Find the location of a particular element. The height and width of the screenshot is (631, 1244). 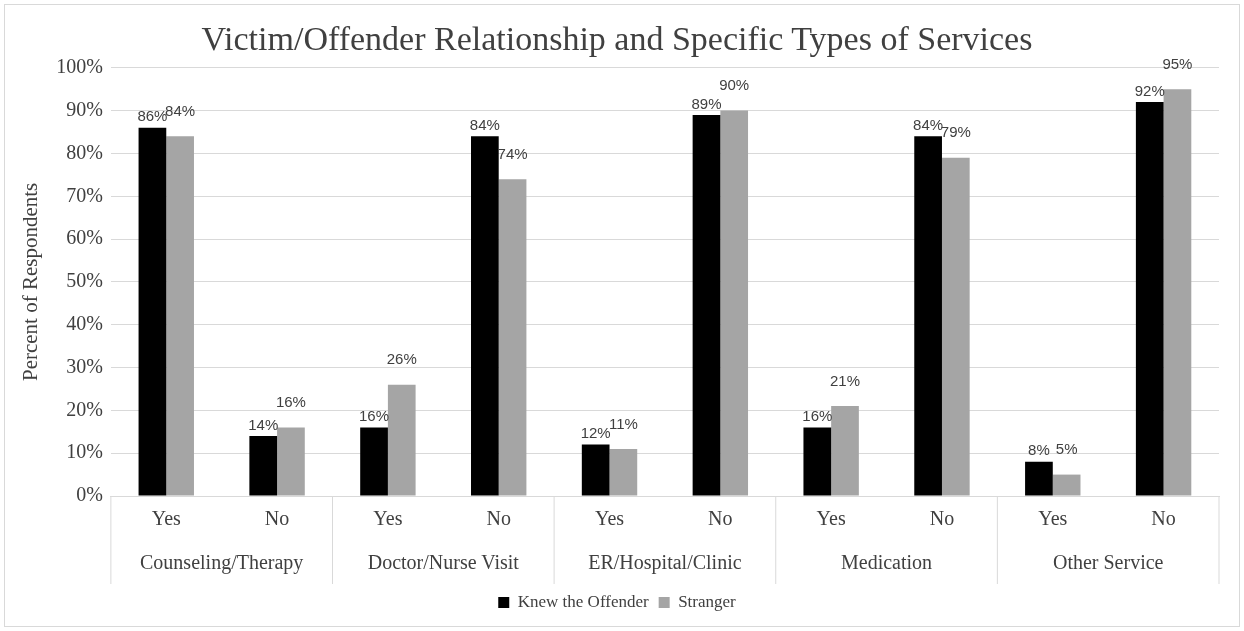

data-label: 89% is located at coordinates (706, 103).